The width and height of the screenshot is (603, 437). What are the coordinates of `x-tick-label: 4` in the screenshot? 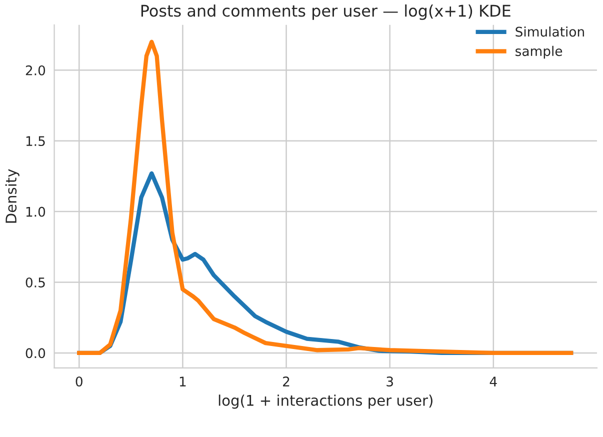 It's located at (493, 381).